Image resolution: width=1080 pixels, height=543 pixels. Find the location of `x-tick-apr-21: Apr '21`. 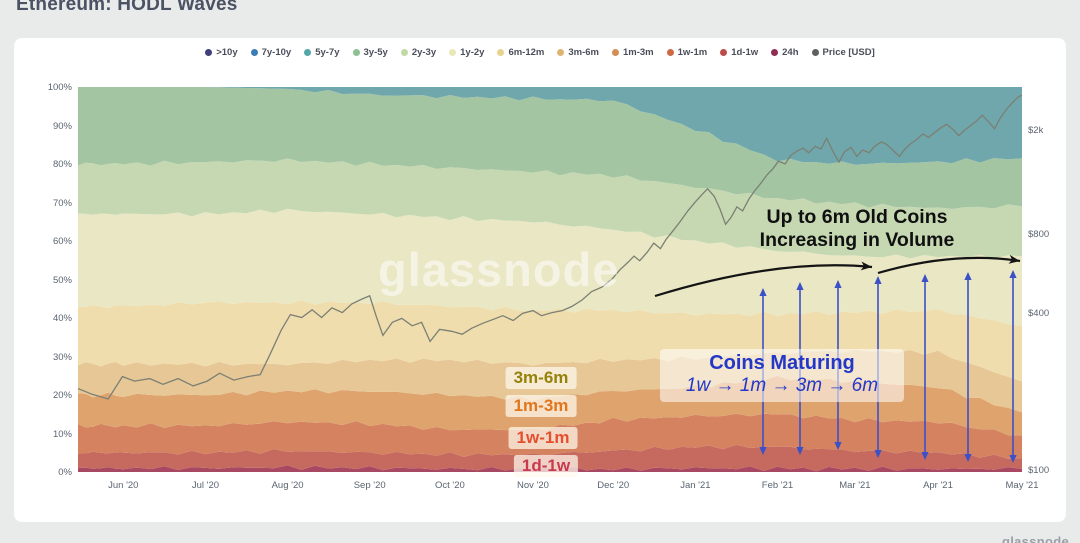

x-tick-apr-21: Apr '21 is located at coordinates (938, 485).